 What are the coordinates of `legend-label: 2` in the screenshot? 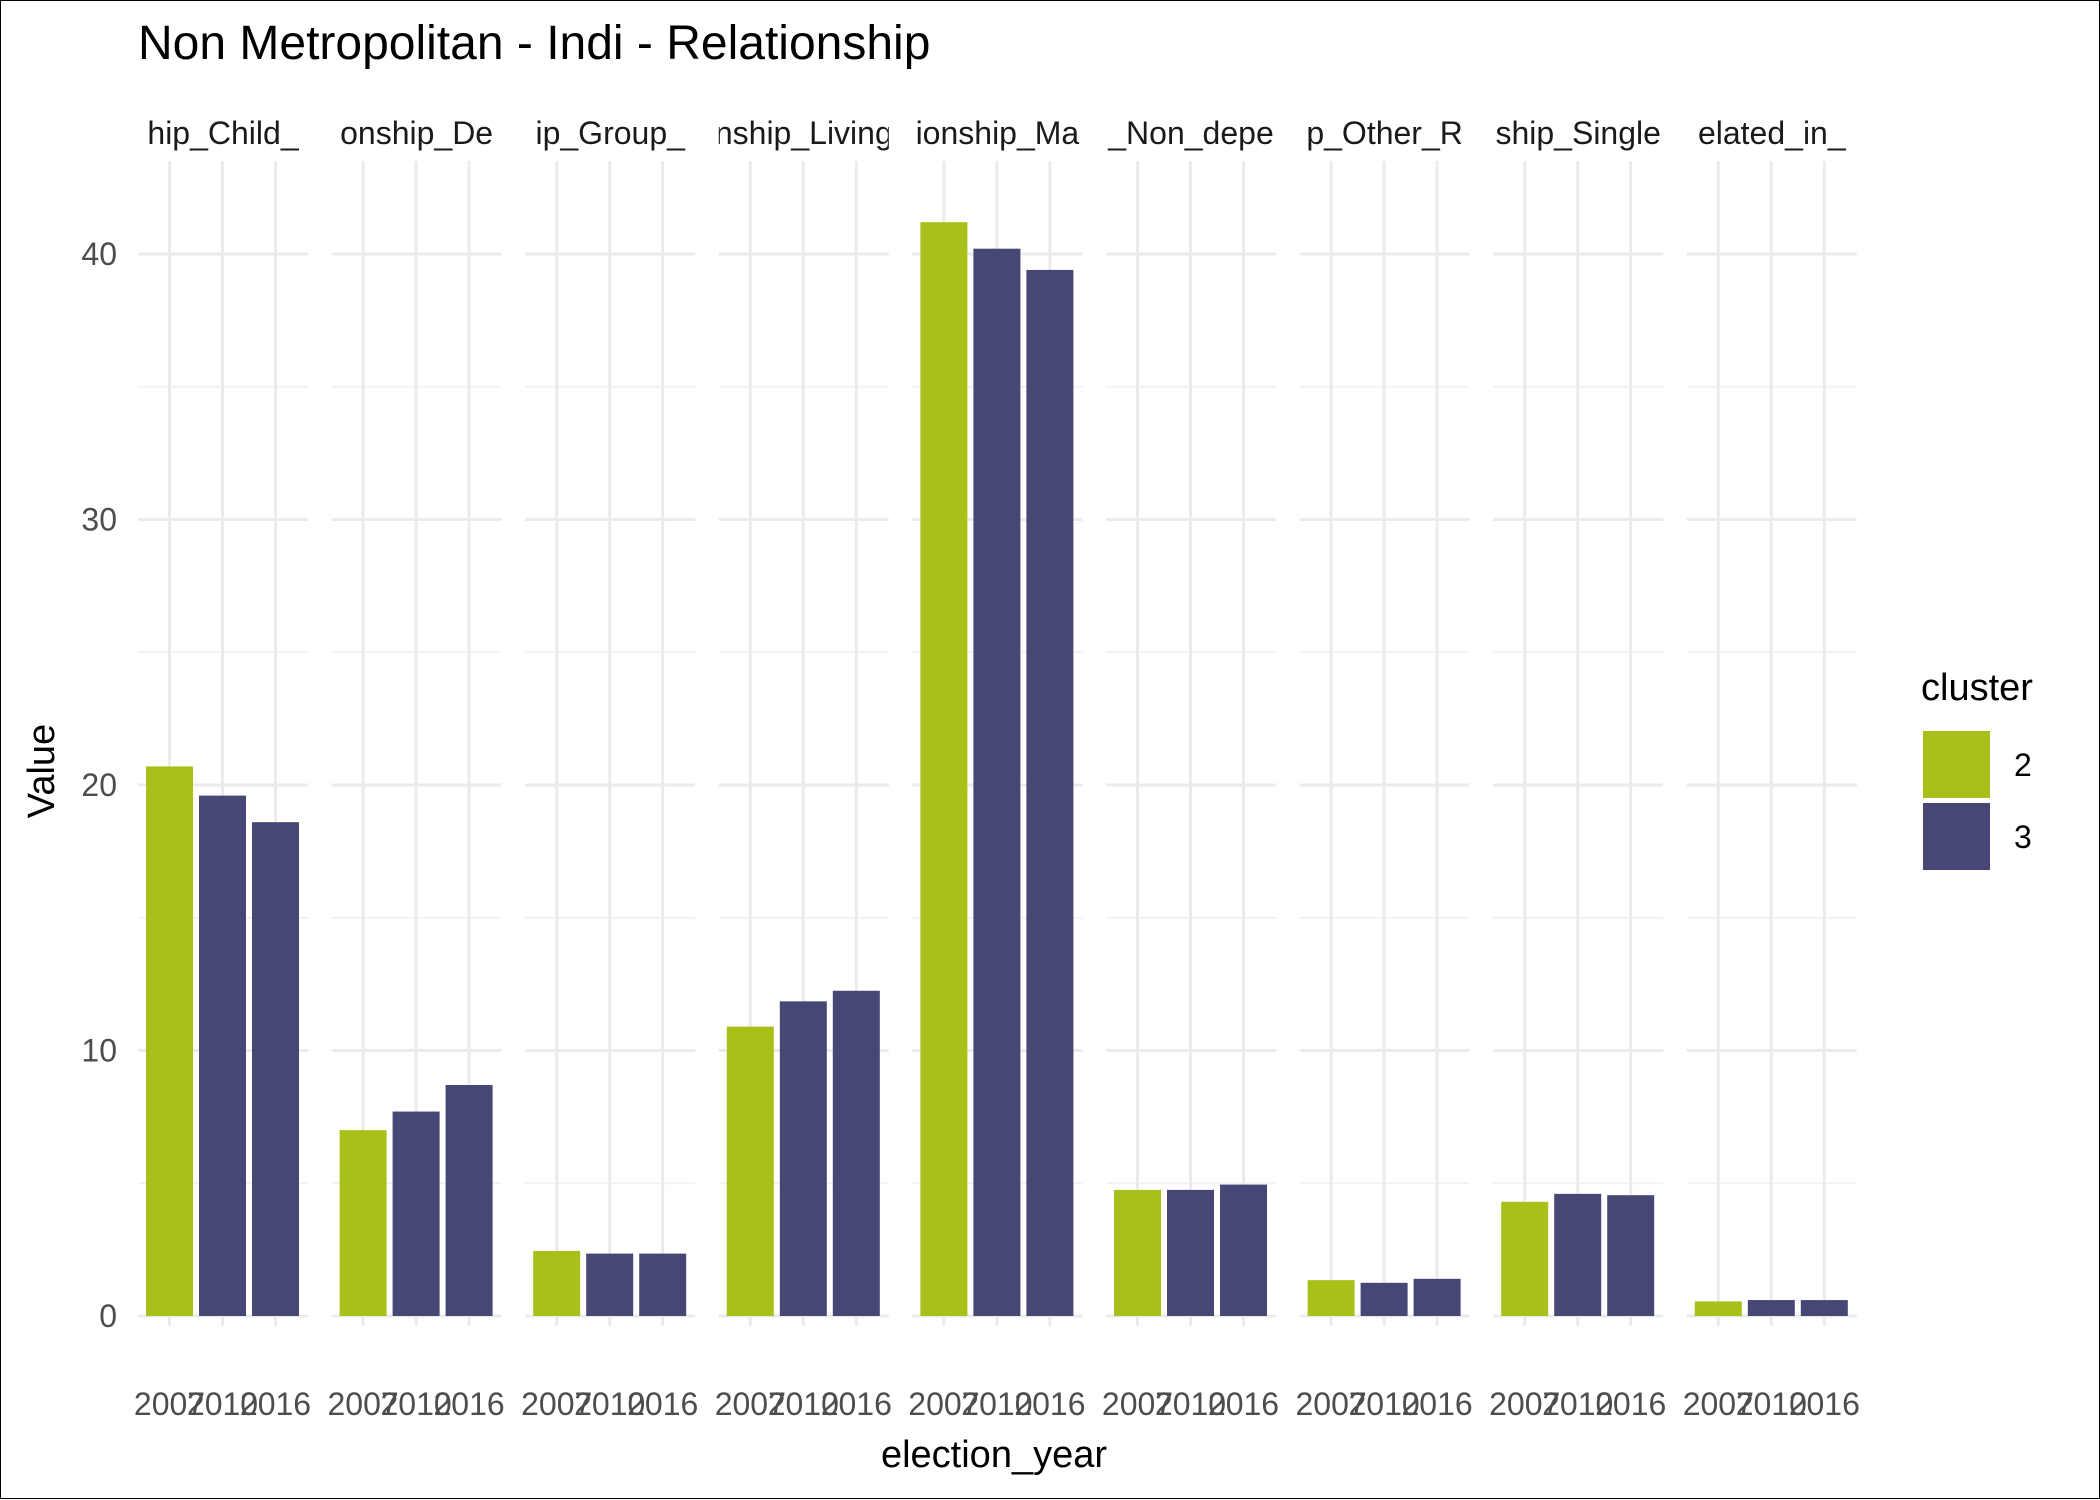 It's located at (2023, 765).